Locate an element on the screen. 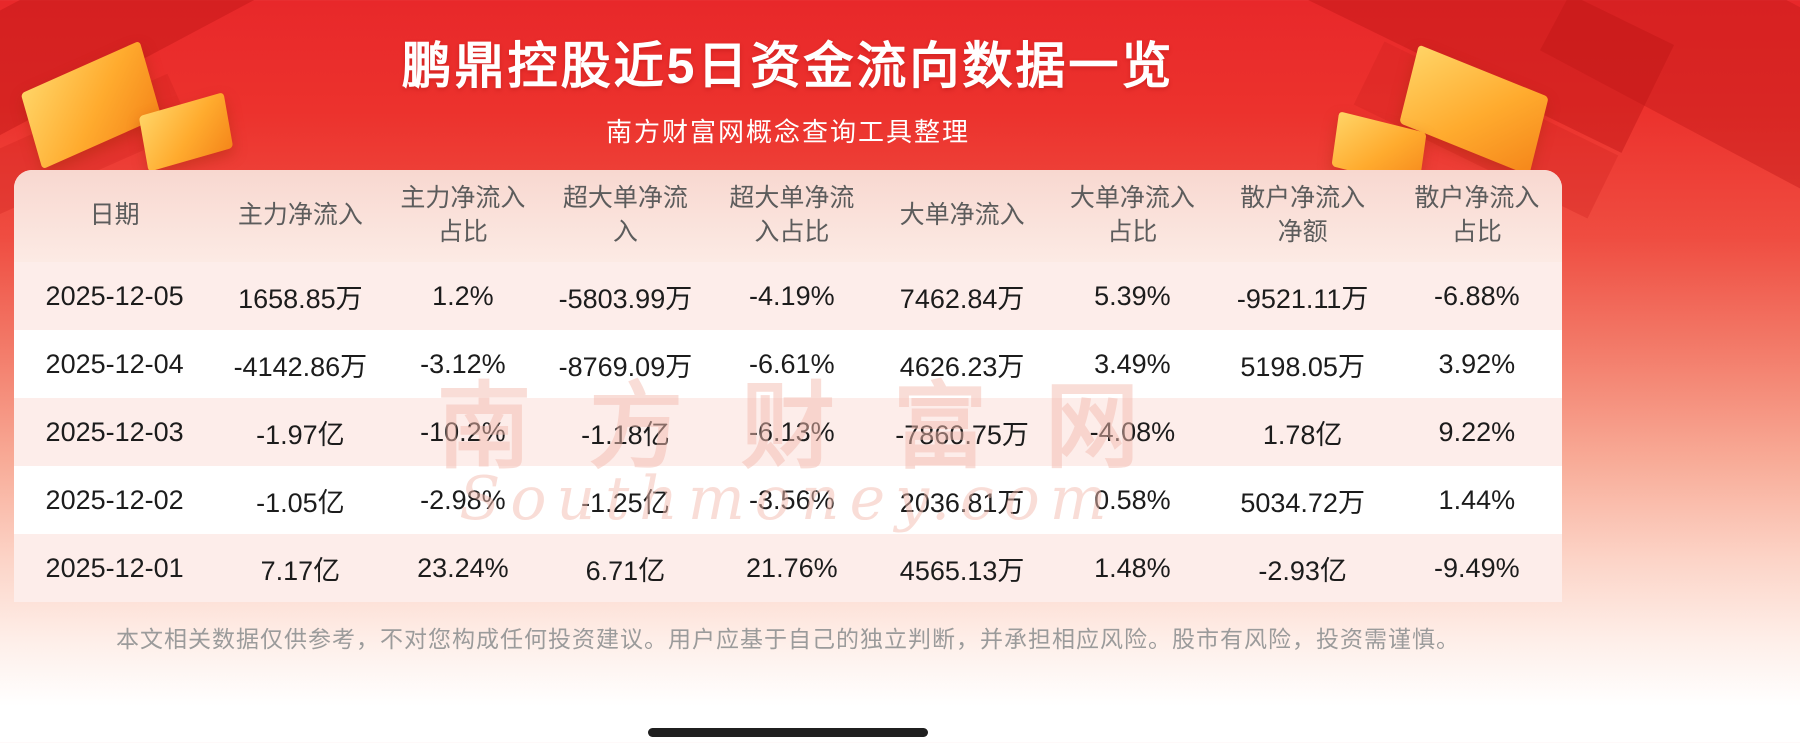 The width and height of the screenshot is (1800, 743). cell-large-order-net-inflow-pct: -4.08% is located at coordinates (1132, 431).